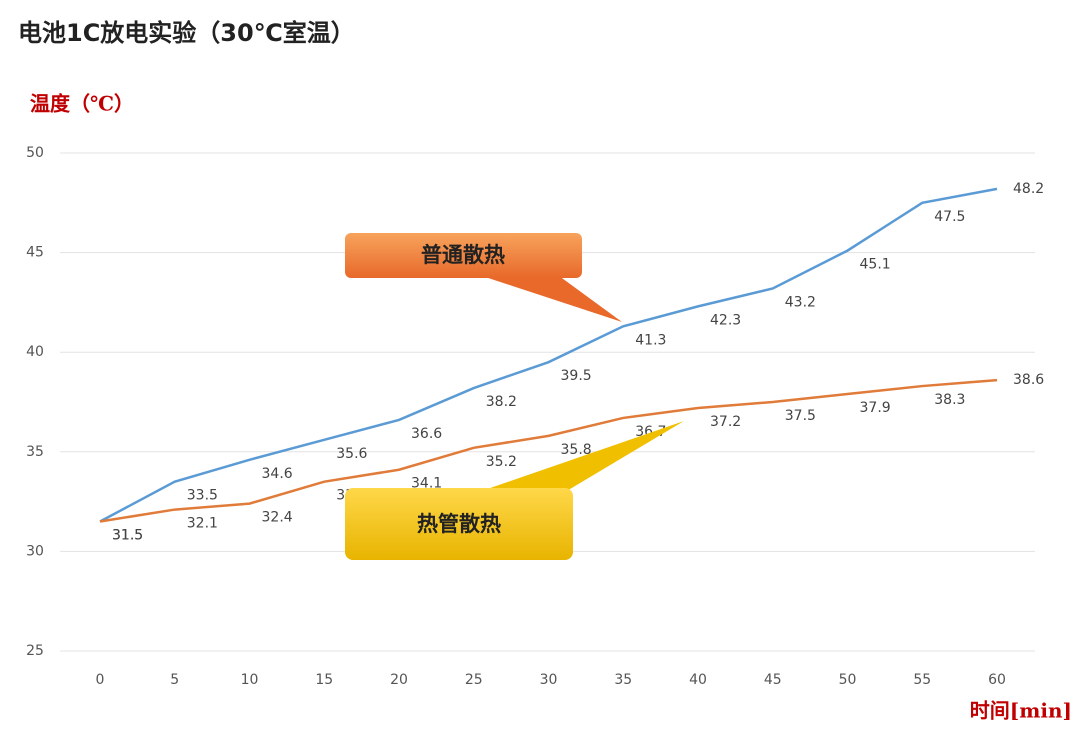 The height and width of the screenshot is (736, 1080). I want to click on y-tick-label: 25, so click(35, 651).